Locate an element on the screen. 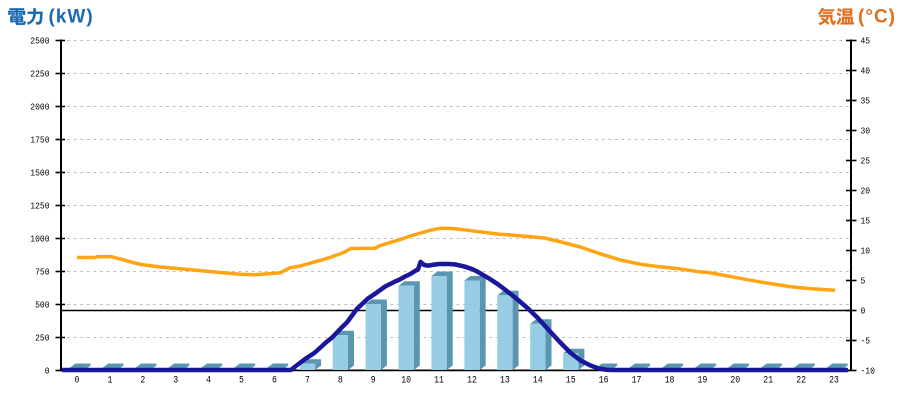  svg-text: 7 is located at coordinates (307, 381).